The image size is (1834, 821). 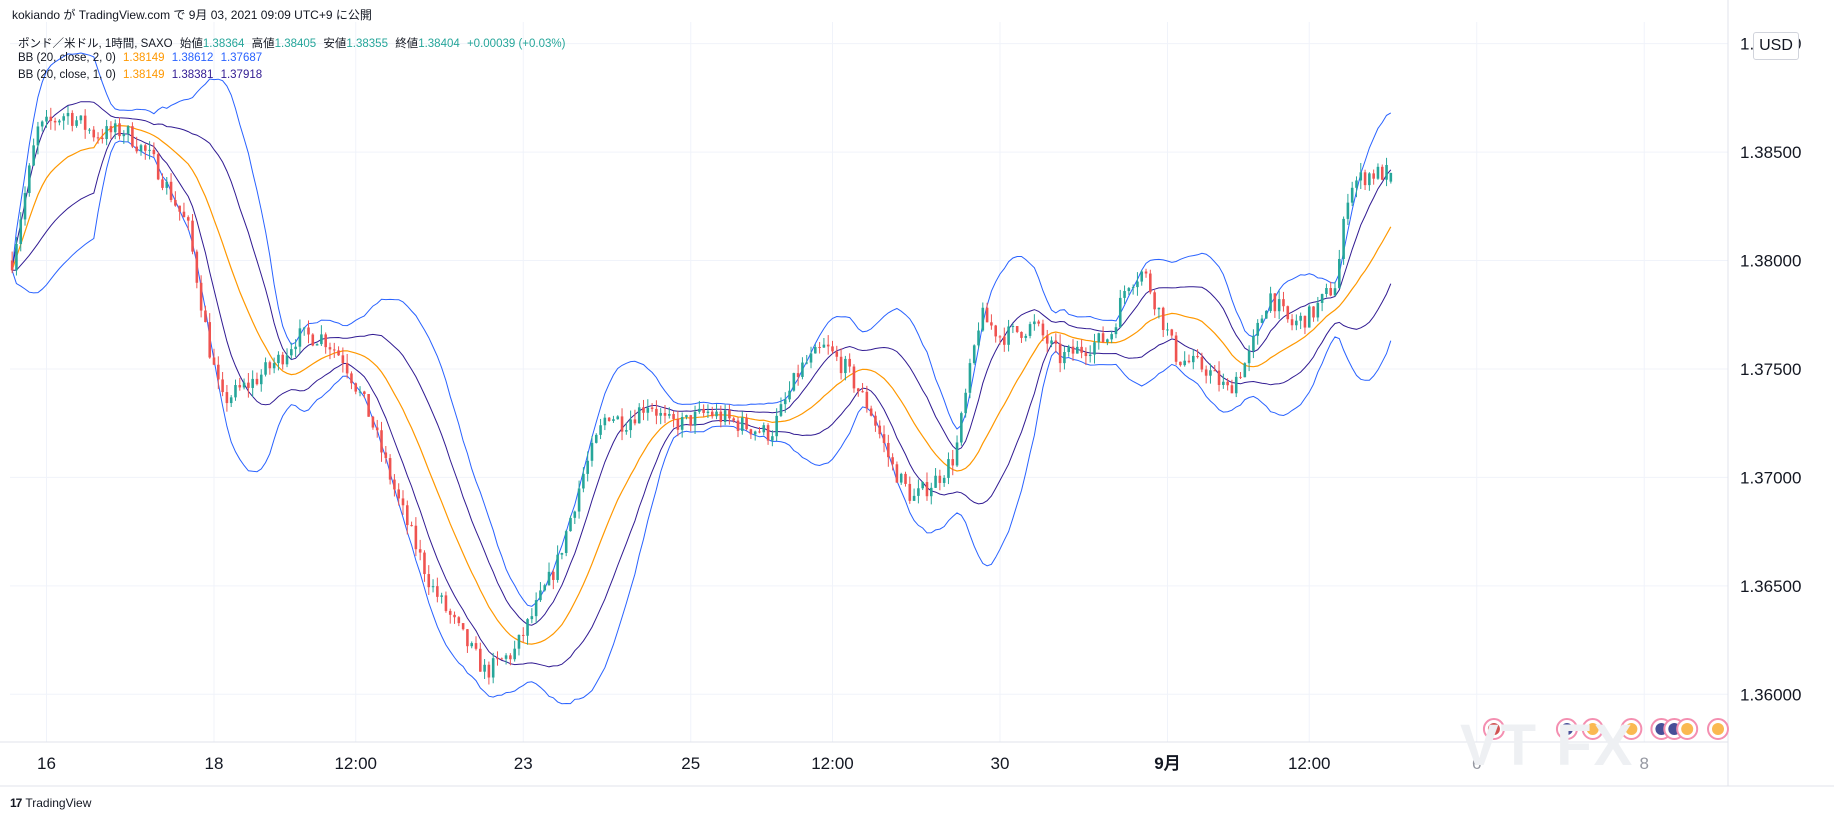 I want to click on x-tick-label: 12:00, so click(x=832, y=763).